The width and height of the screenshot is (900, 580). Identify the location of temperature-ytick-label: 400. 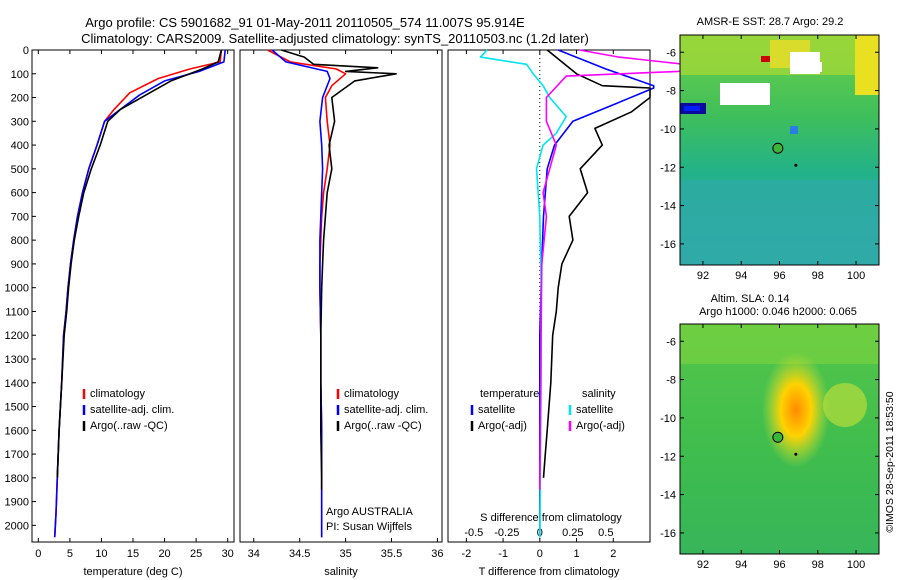
(20, 146).